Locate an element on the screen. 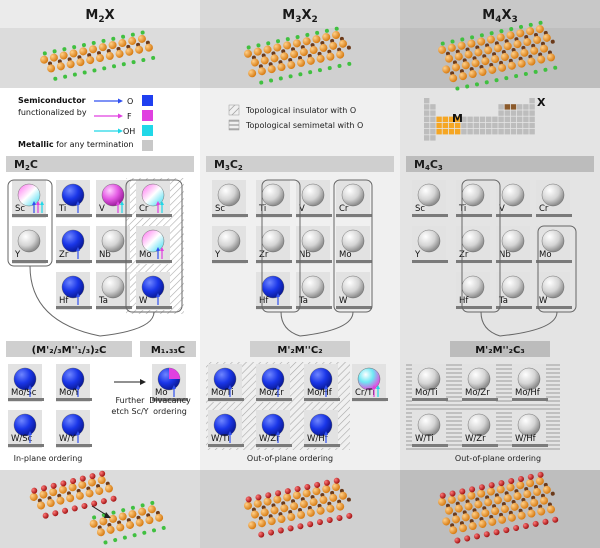 The width and height of the screenshot is (600, 548). element-symbol: Mo/Y is located at coordinates (69, 393).